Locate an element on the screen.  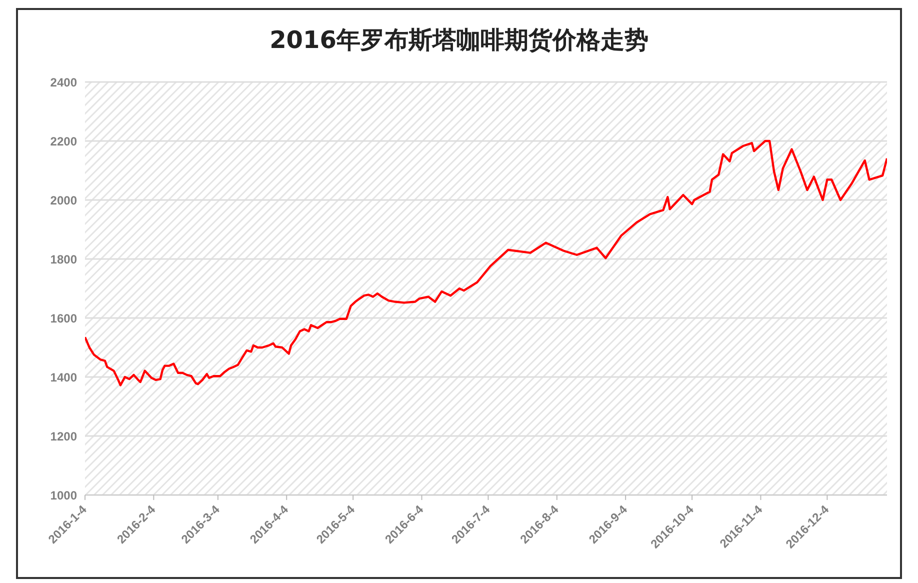
y-tick-label: 2200 is located at coordinates (64, 141).